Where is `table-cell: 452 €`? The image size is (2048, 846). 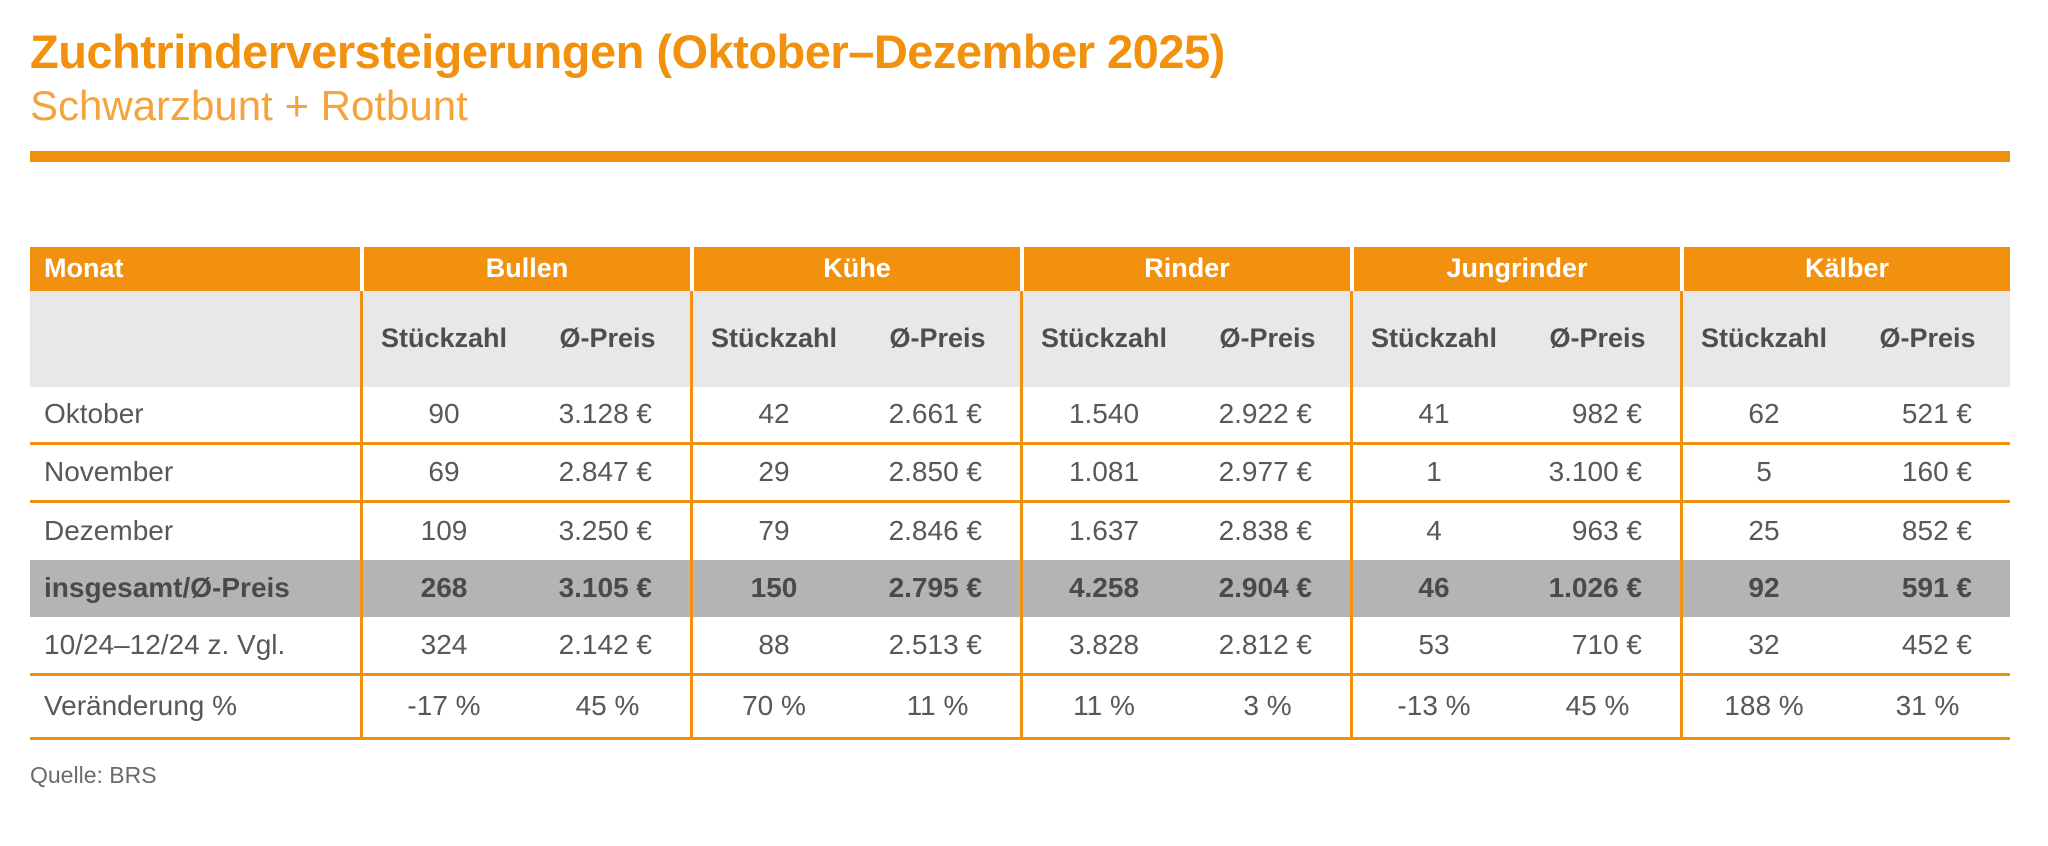
table-cell: 452 € is located at coordinates (1927, 646).